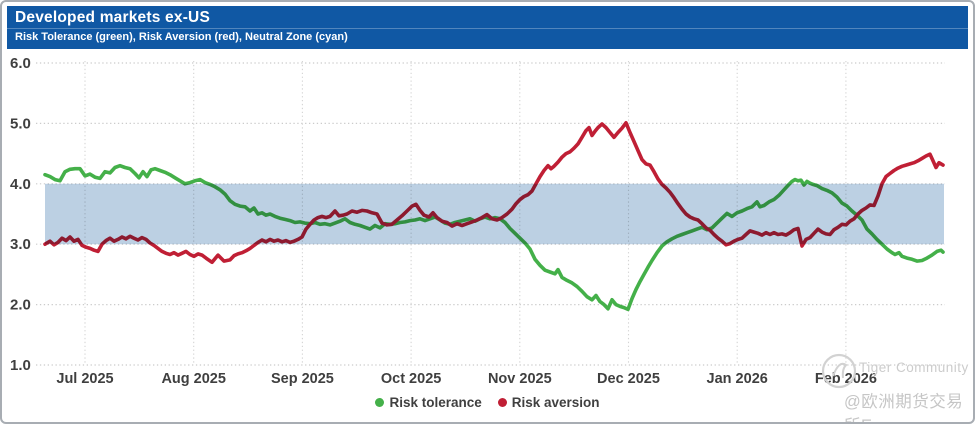  I want to click on legend-label: Risk tolerance, so click(435, 402).